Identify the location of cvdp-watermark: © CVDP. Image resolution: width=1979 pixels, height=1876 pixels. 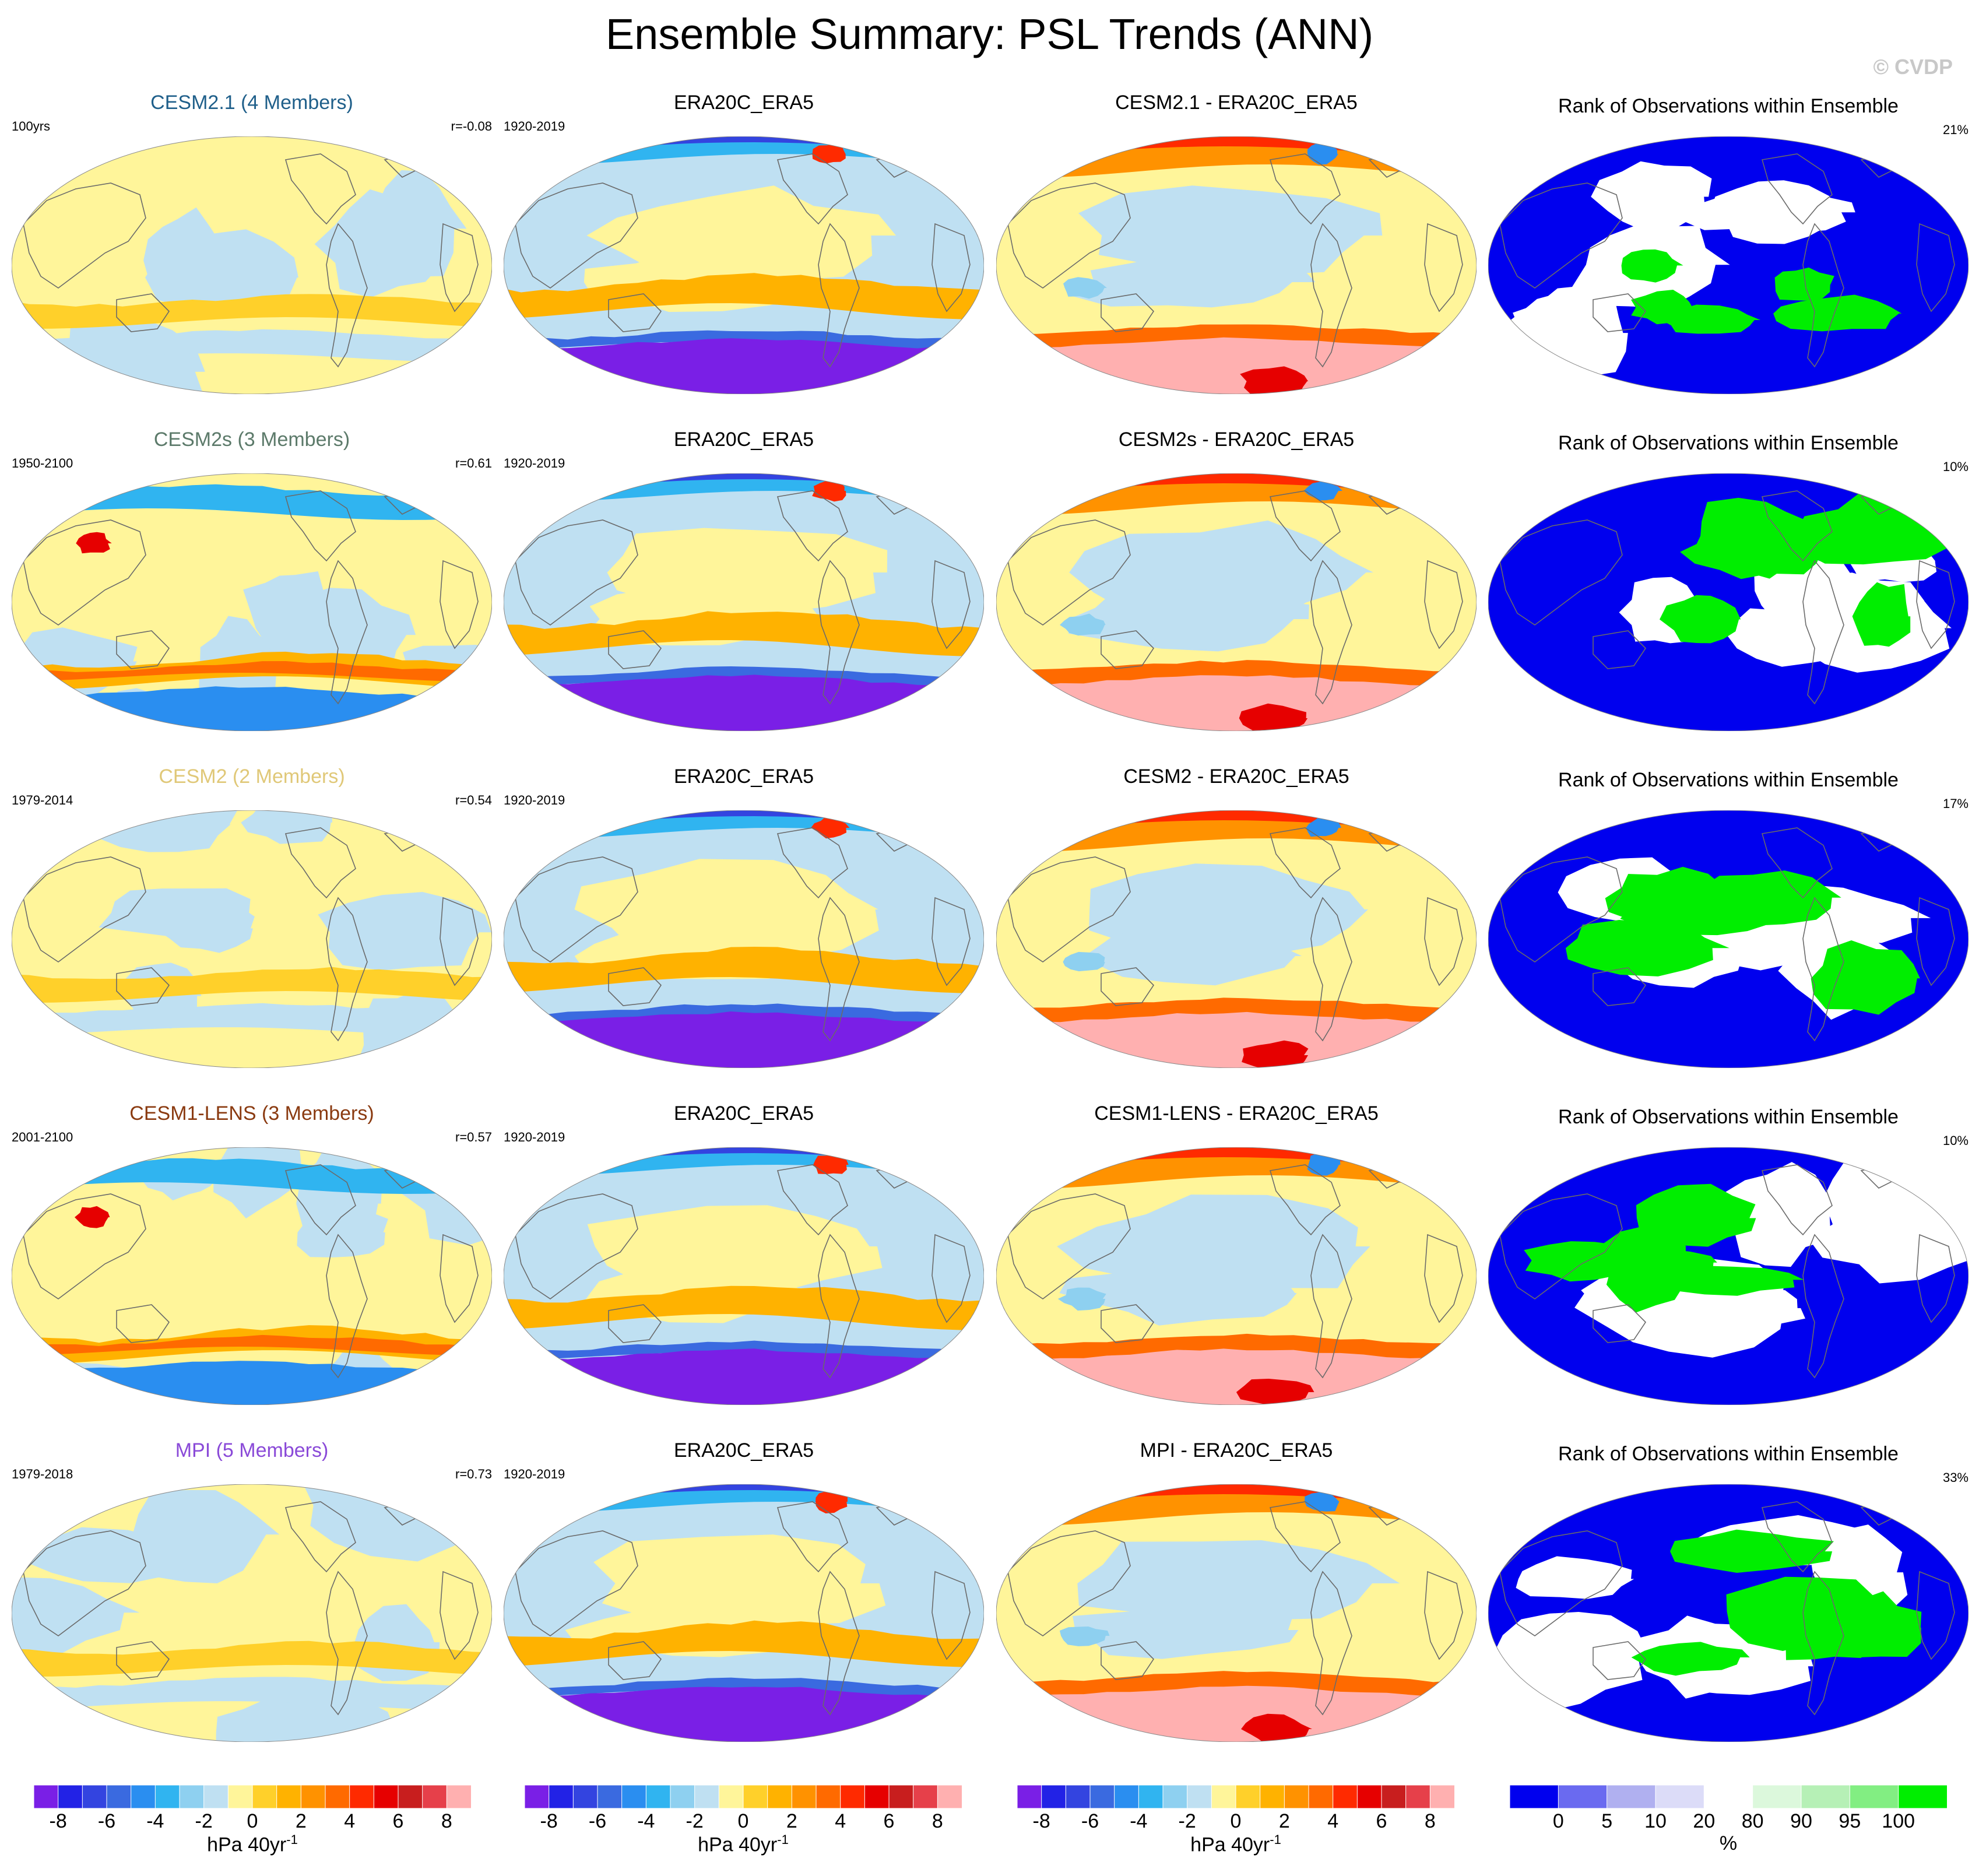
(1913, 67).